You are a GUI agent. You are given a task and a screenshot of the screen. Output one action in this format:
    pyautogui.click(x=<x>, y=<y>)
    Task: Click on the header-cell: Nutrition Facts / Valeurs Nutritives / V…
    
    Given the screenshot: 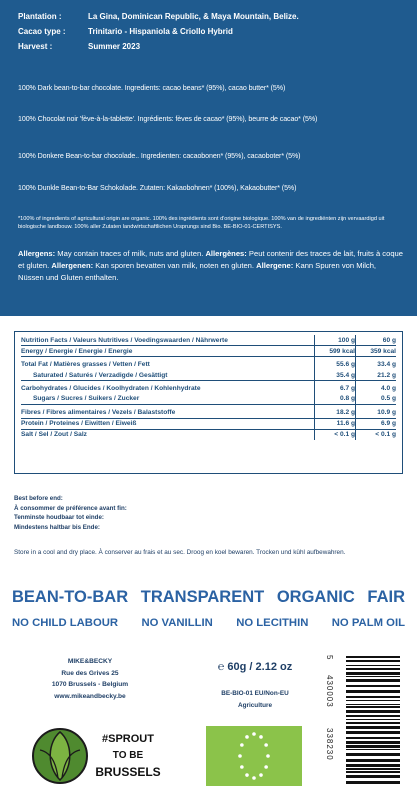 What is the action you would take?
    pyautogui.click(x=124, y=340)
    